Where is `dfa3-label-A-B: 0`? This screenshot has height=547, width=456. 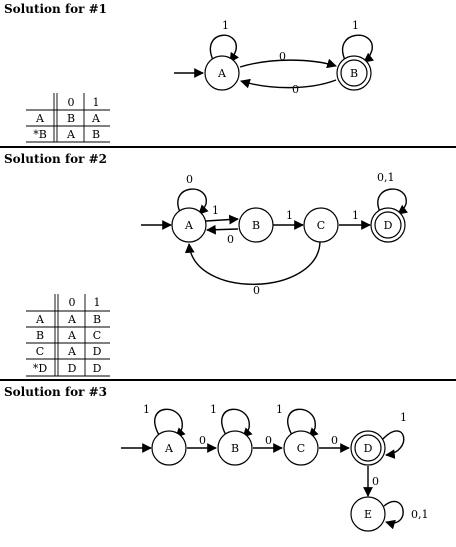 dfa3-label-A-B: 0 is located at coordinates (202, 440).